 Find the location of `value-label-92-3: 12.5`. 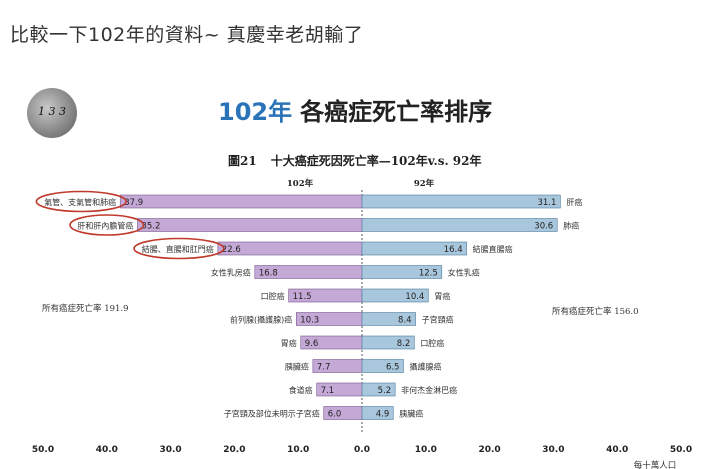

value-label-92-3: 12.5 is located at coordinates (428, 274).